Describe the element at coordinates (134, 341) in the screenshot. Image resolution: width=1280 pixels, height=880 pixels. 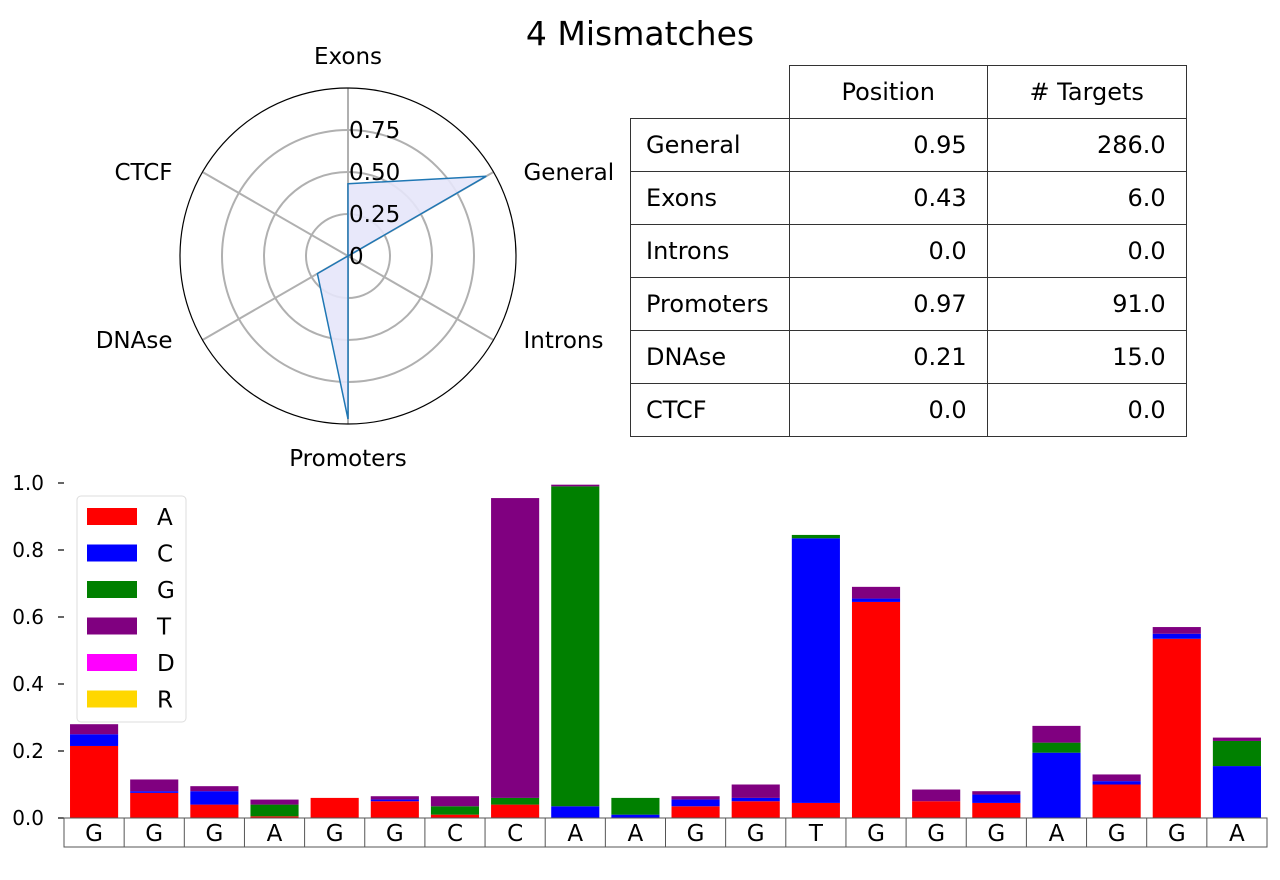
I see `radar-axis-label: DNAse` at that location.